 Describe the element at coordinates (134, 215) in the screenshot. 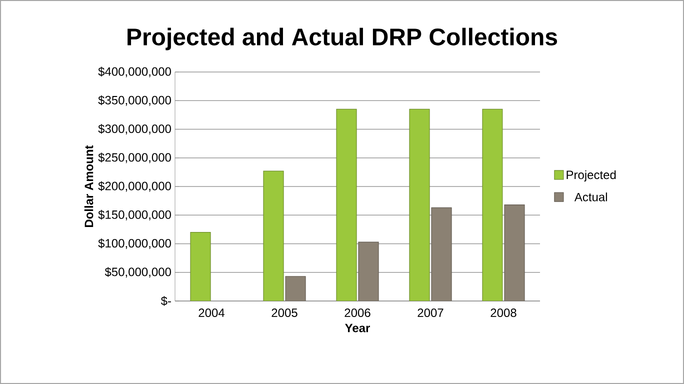

I see `y-tick-label: $150,000,000` at that location.